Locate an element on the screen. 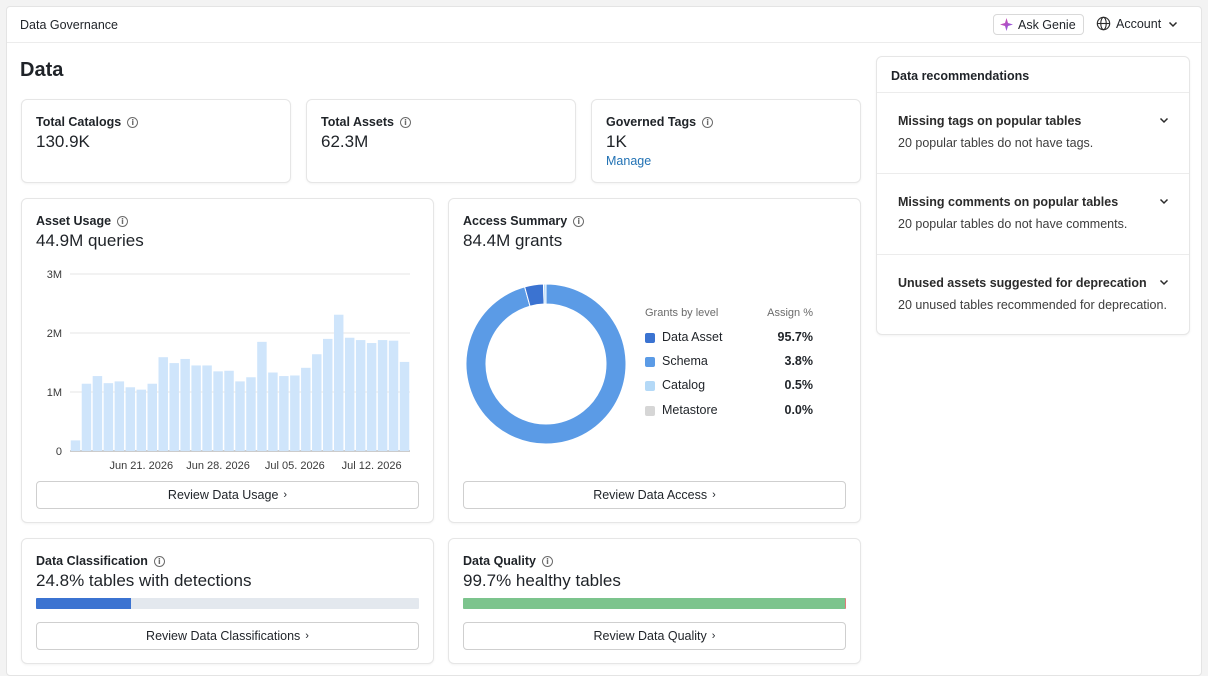 This screenshot has width=1208, height=676. legend-name: Schema is located at coordinates (685, 361).